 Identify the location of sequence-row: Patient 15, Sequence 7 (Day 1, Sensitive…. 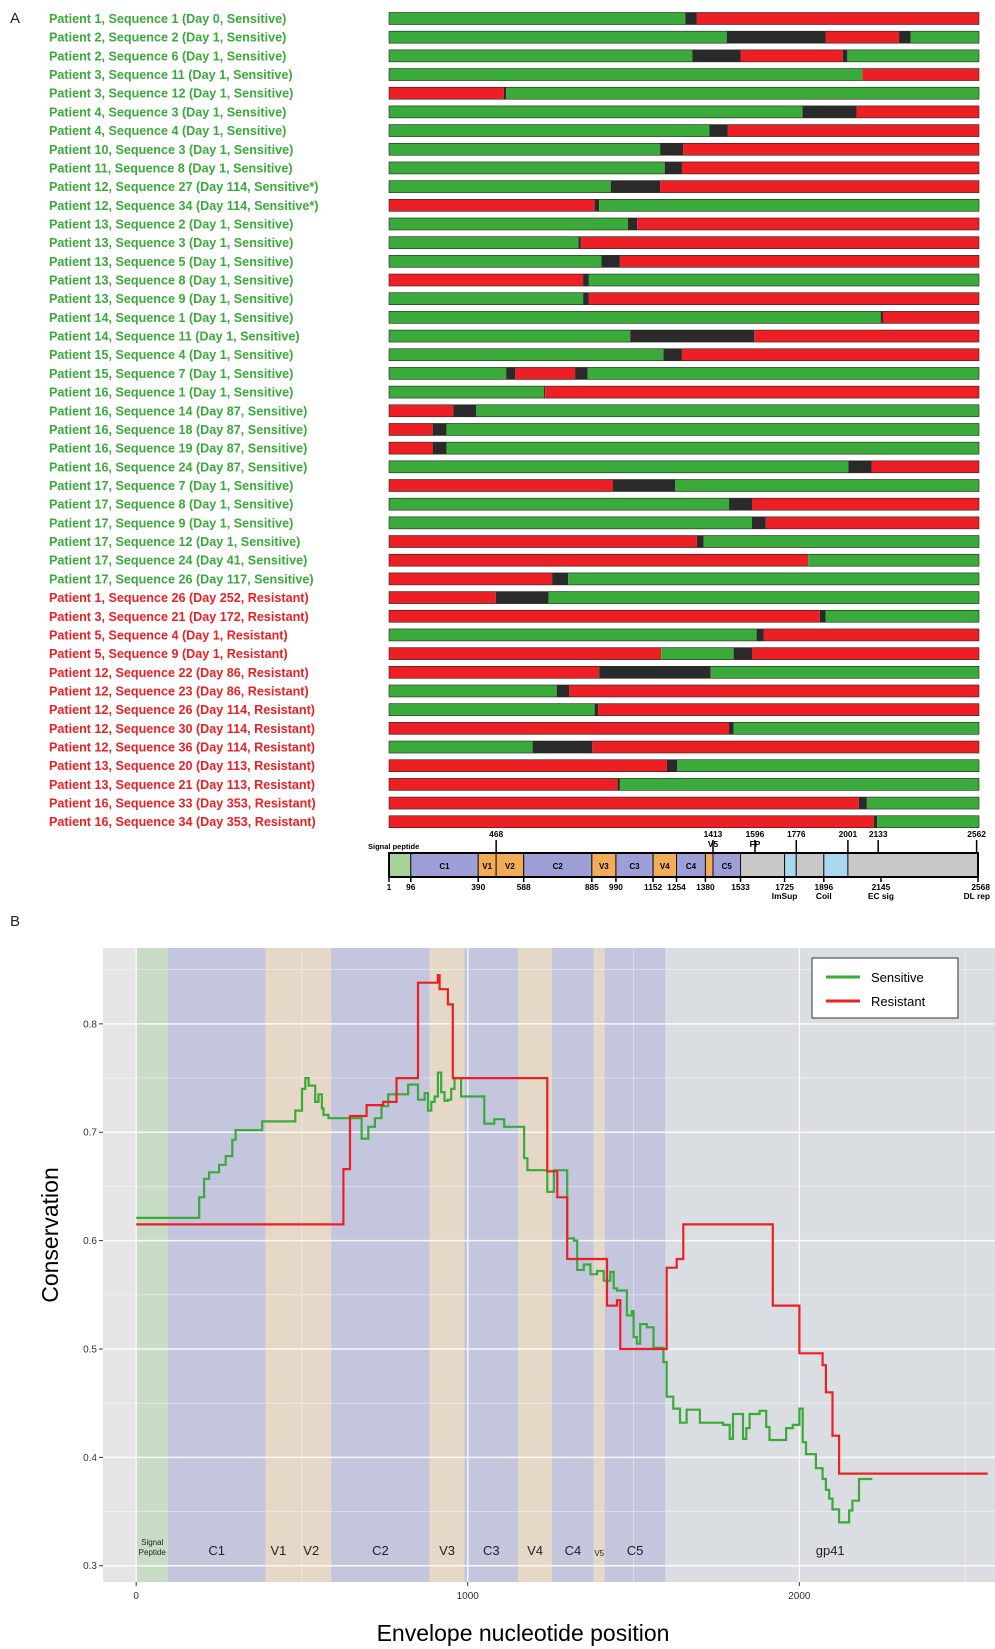
(514, 374).